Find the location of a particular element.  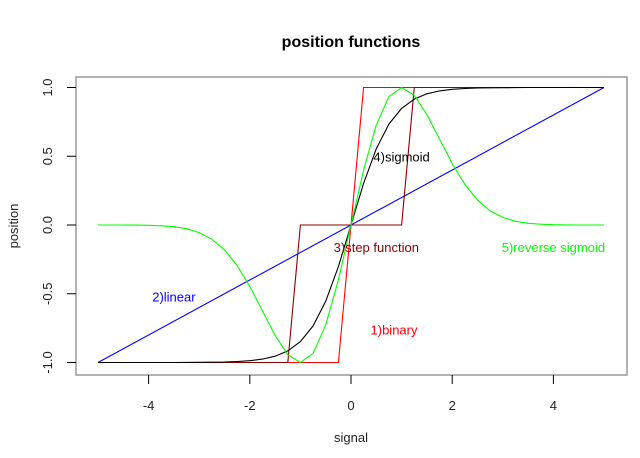

annotation-label: 5)reverse sigmoid is located at coordinates (553, 247).